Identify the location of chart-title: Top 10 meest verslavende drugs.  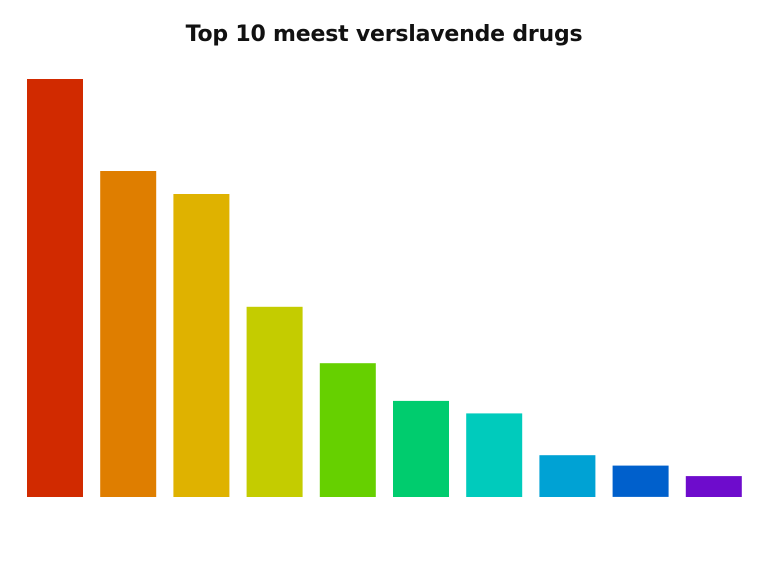
(384, 34).